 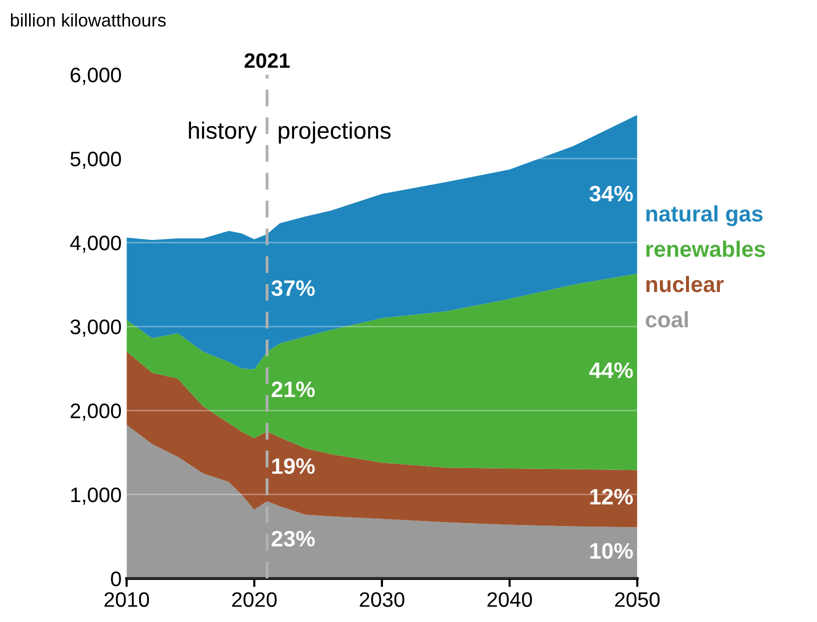 I want to click on annotation: 44%, so click(x=611, y=370).